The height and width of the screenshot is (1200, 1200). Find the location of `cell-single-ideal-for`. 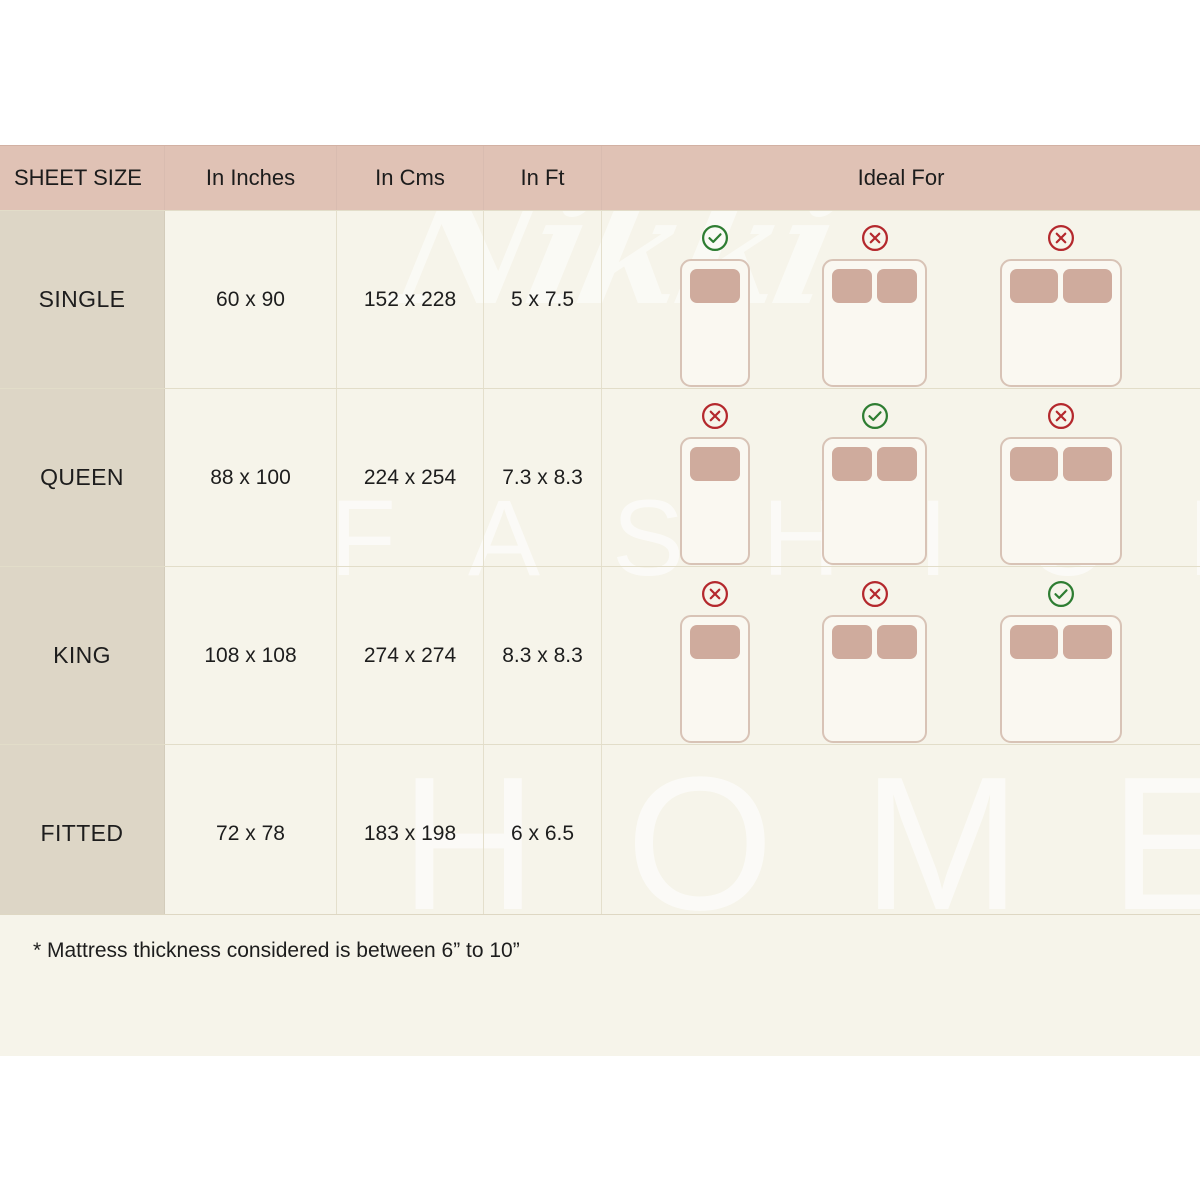

cell-single-ideal-for is located at coordinates (901, 299).